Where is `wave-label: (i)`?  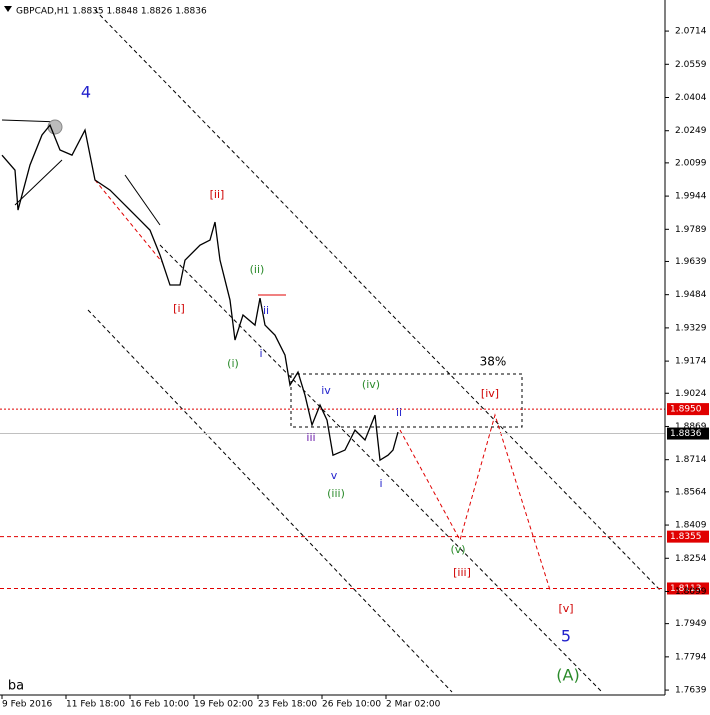 wave-label: (i) is located at coordinates (233, 363).